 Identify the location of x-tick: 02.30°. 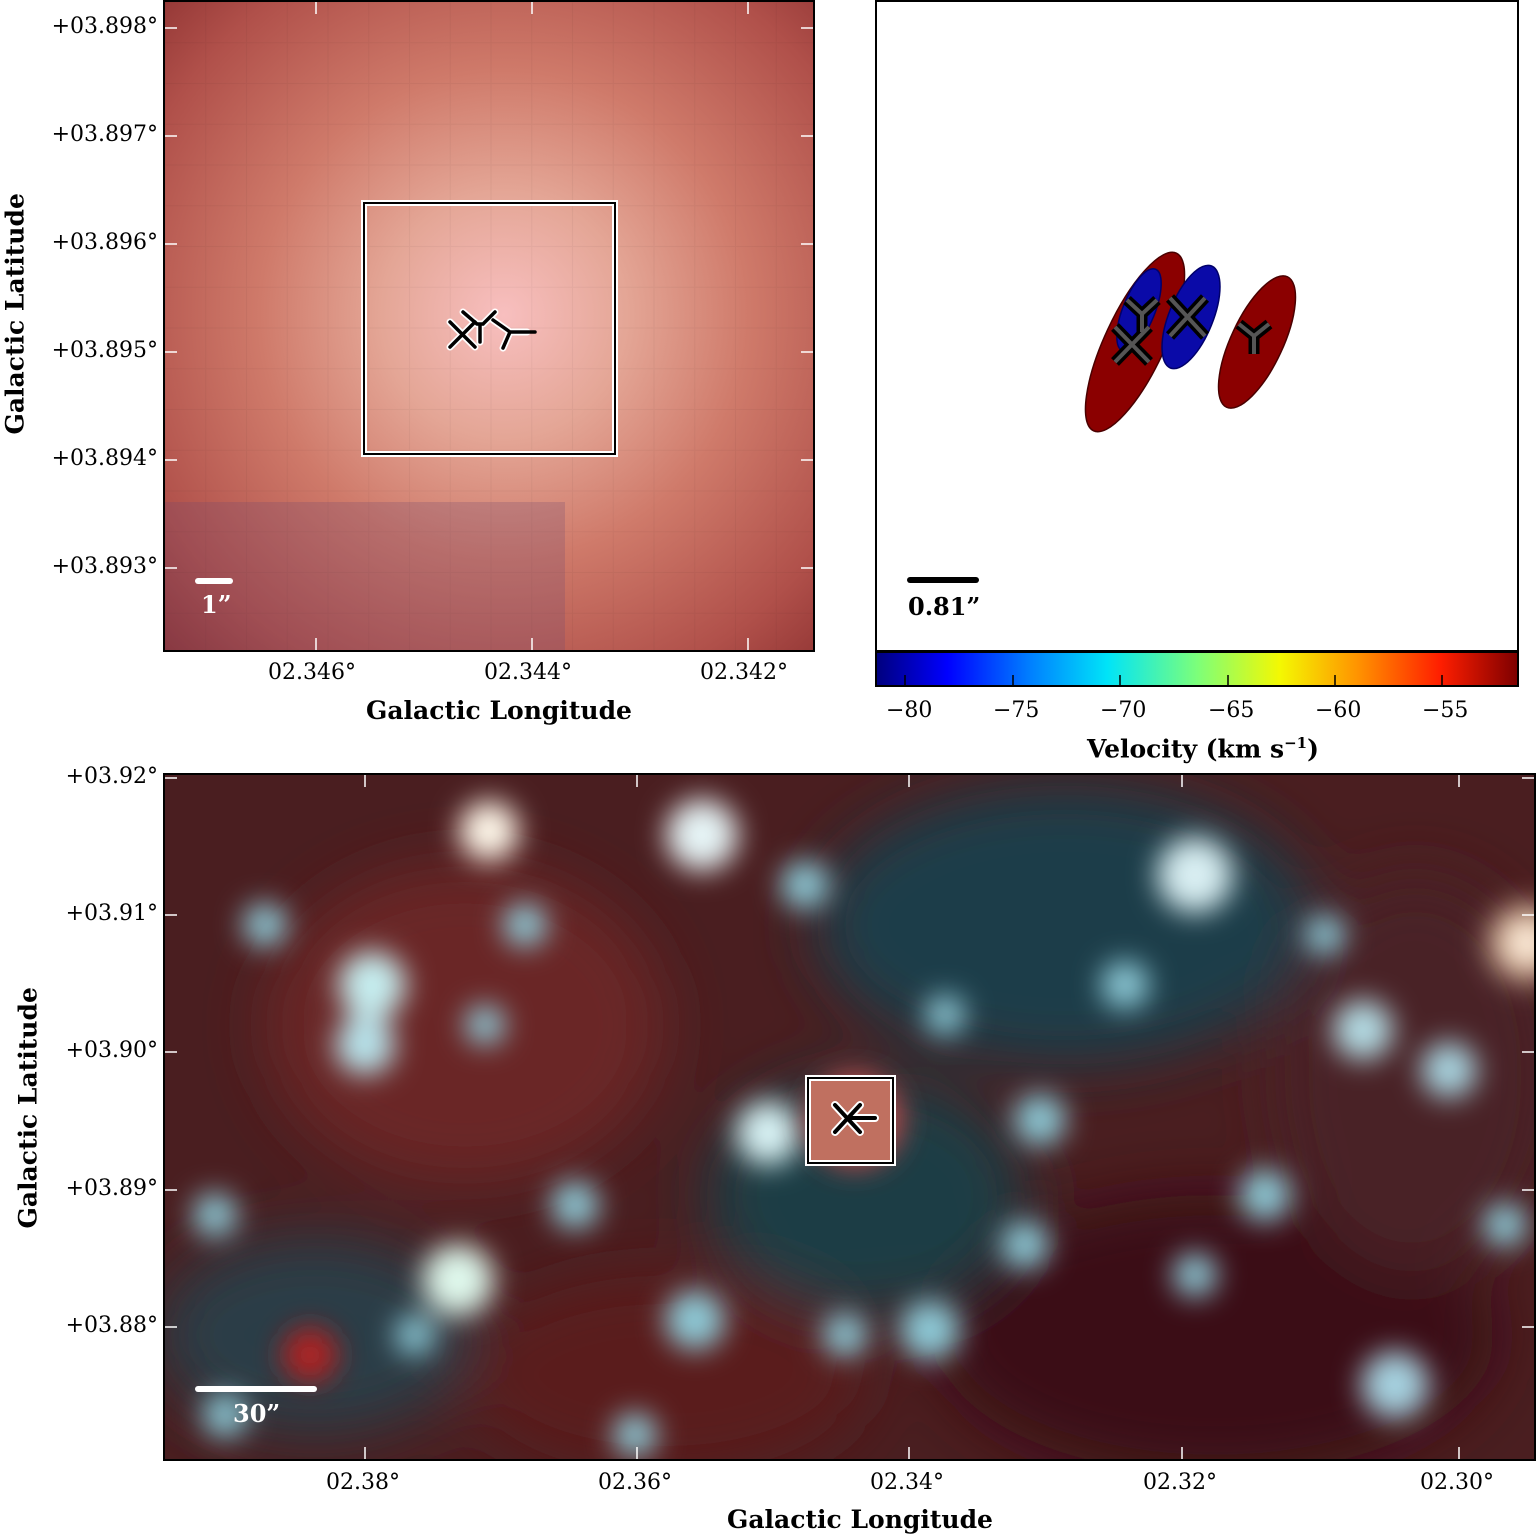
(1457, 1482).